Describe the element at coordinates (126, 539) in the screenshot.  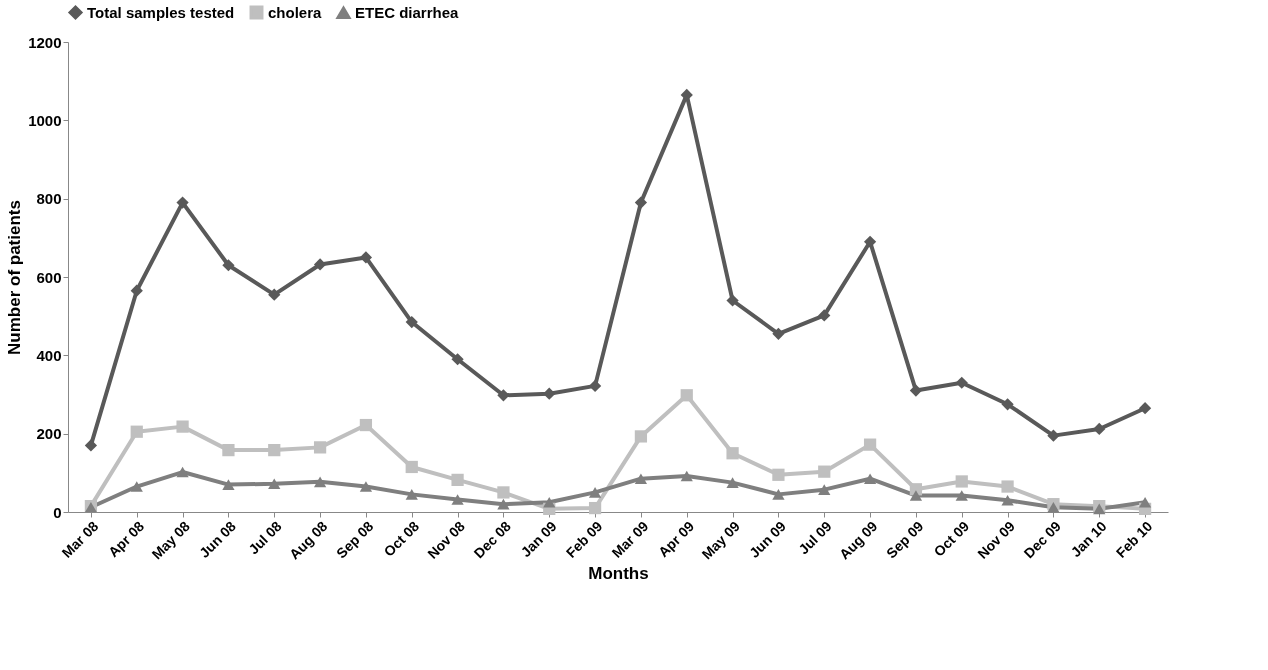
I see `x-tick-label: Apr 08` at that location.